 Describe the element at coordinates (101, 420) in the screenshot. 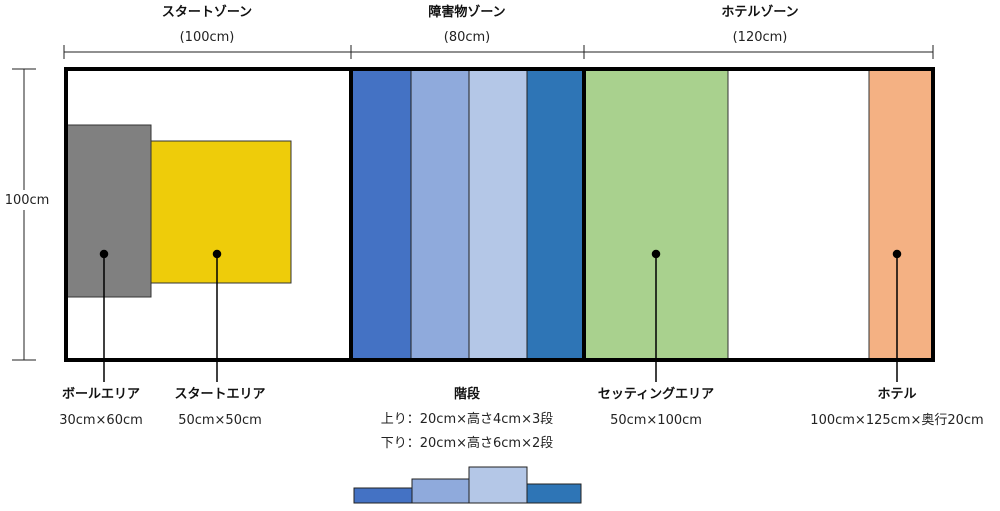

I see `ball-area-size: 30cm×60cm` at that location.